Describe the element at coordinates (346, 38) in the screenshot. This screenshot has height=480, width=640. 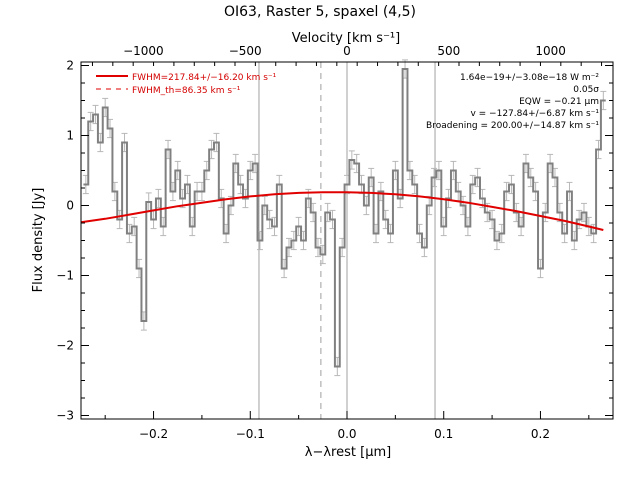
I see `top-axis-label: Velocity [km s⁻¹]` at that location.